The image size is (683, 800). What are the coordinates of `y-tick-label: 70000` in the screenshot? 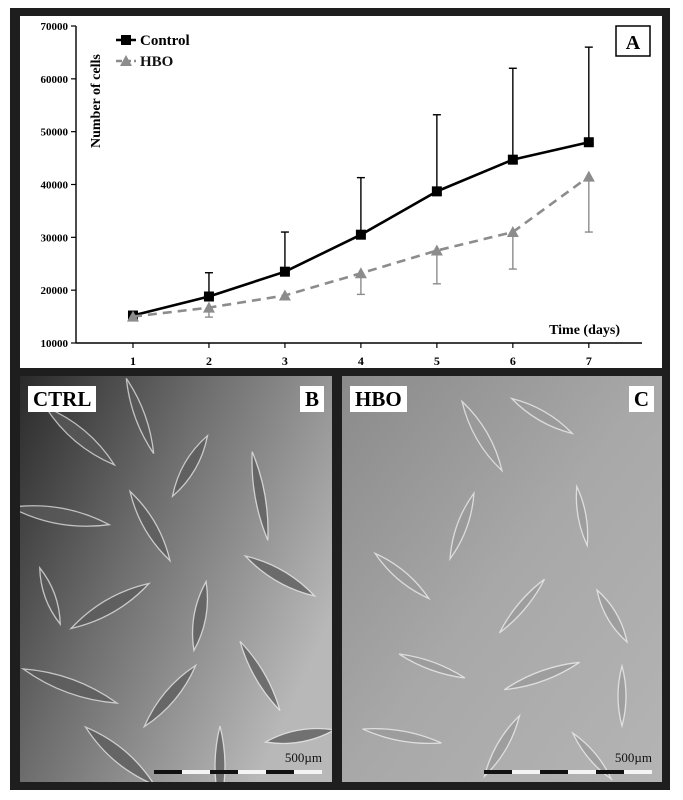 It's located at (55, 27).